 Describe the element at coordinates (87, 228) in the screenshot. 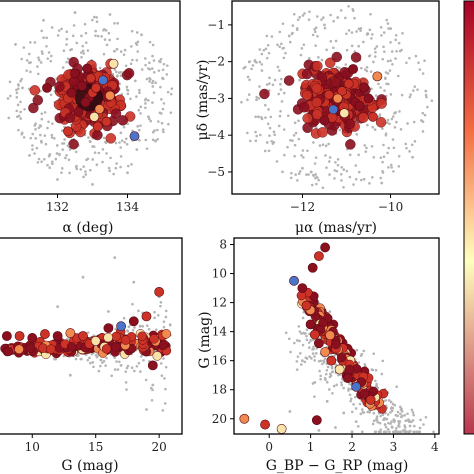

I see `sky-position-xlabel: α (deg)` at that location.